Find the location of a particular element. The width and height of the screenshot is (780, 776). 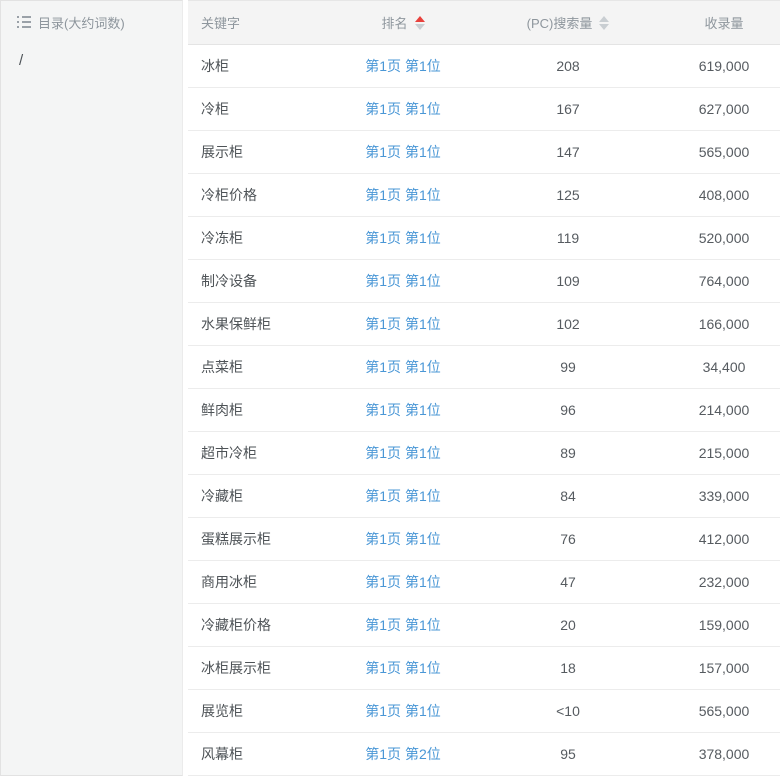

table-row: 点菜柜 第1页 第1位 99 34,400 is located at coordinates (484, 367).